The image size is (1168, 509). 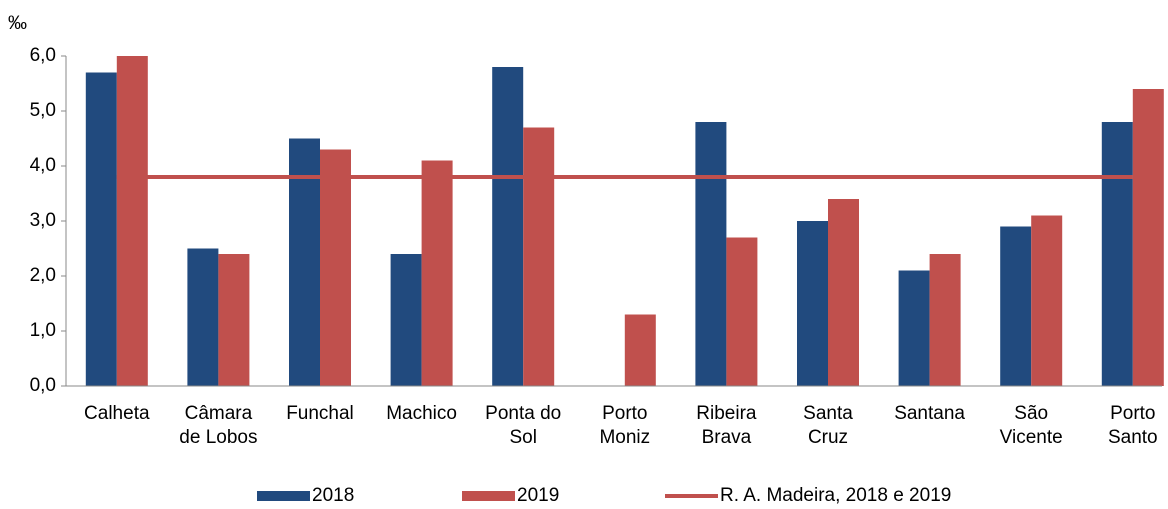 I want to click on y-tick-label: 1,0, so click(x=43, y=330).